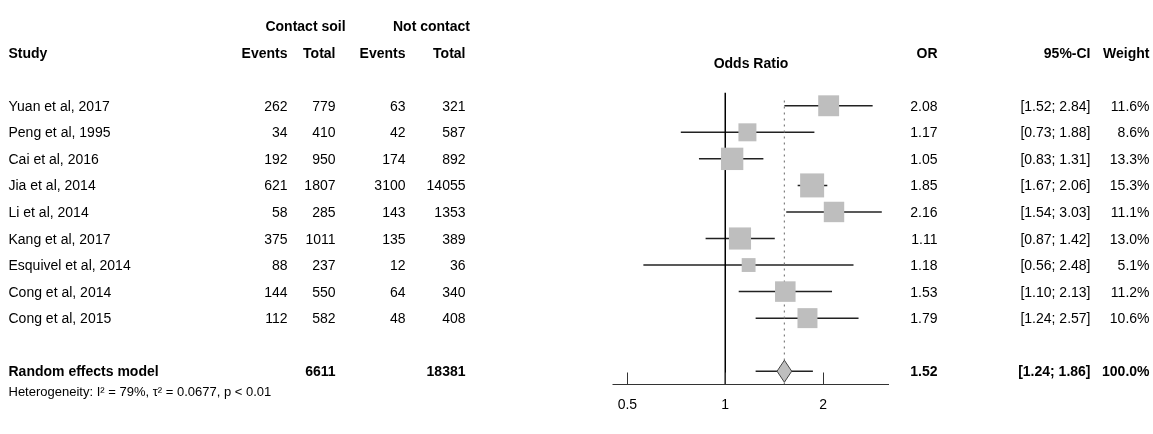 The height and width of the screenshot is (434, 1153). What do you see at coordinates (927, 52) in the screenshot?
I see `text: OR` at bounding box center [927, 52].